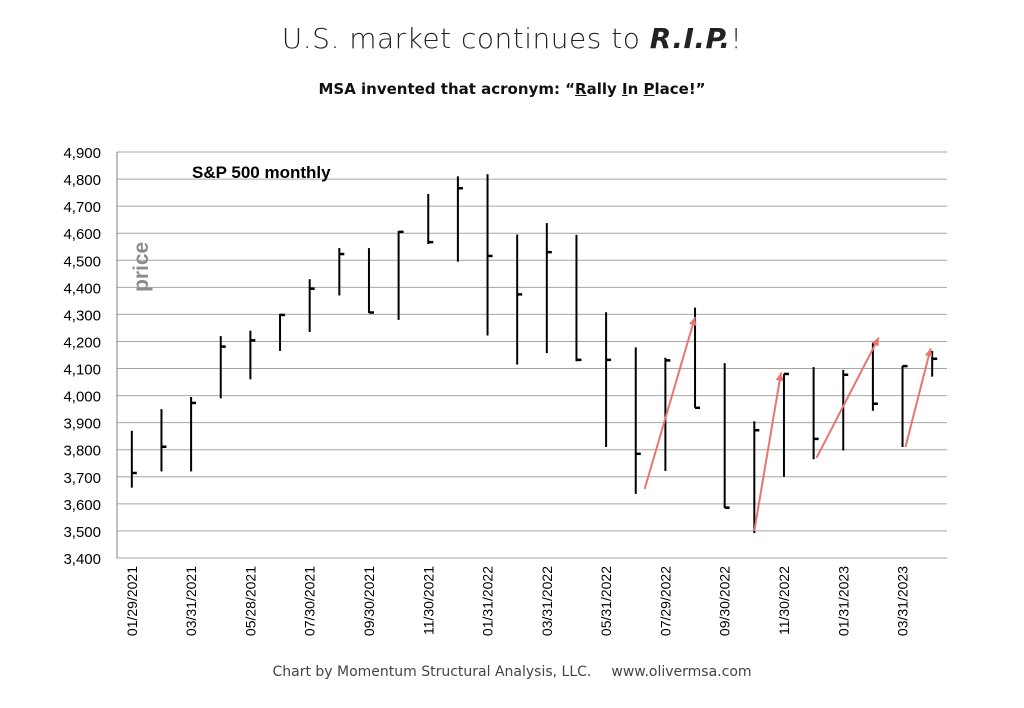 The image size is (1024, 708). I want to click on y-tick-label: 3,900, so click(82, 424).